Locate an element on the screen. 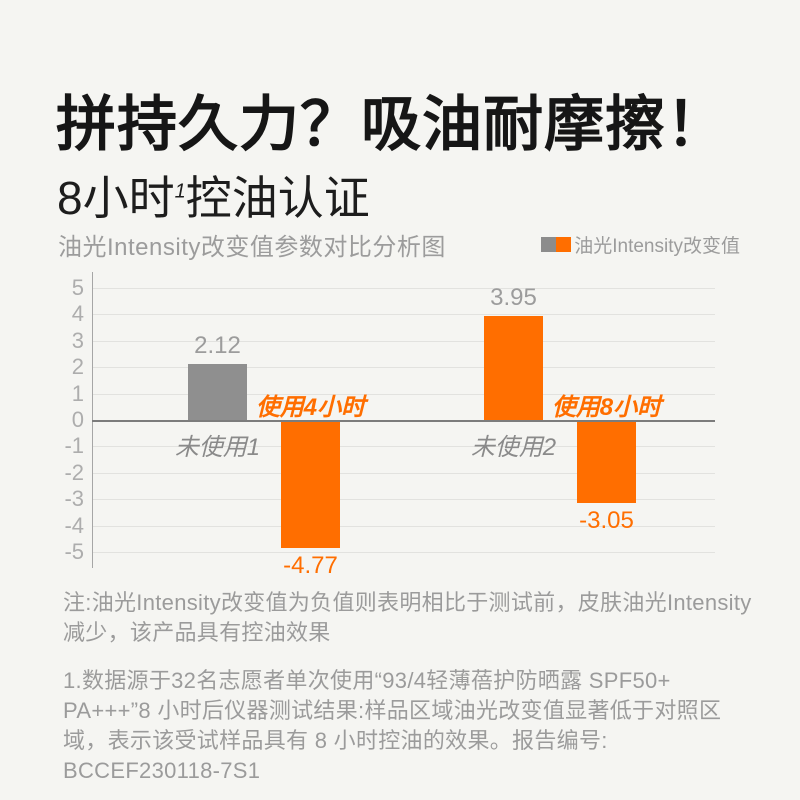 This screenshot has width=800, height=800. y-tick-label: 3 is located at coordinates (77, 340).